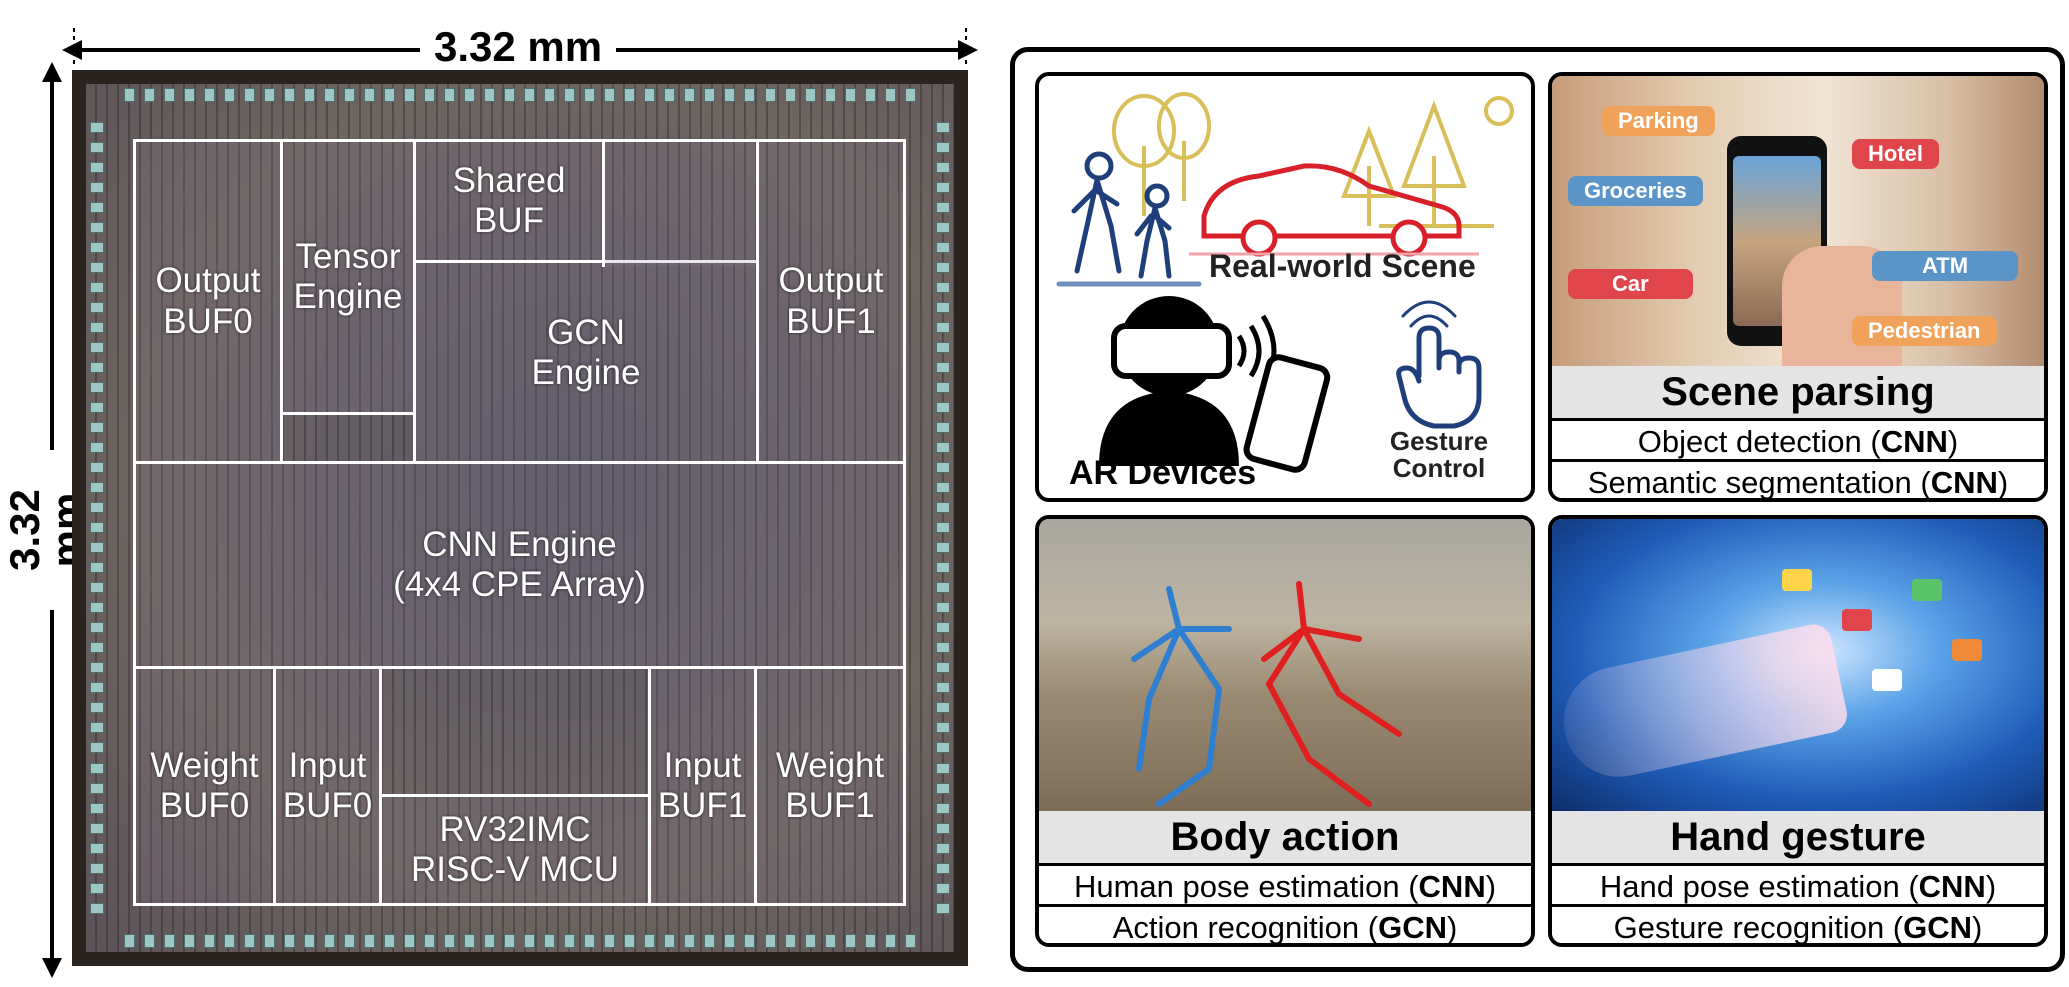 This screenshot has height=987, width=2069. What do you see at coordinates (519, 584) in the screenshot?
I see `block-label: (4x4 CPE Array)` at bounding box center [519, 584].